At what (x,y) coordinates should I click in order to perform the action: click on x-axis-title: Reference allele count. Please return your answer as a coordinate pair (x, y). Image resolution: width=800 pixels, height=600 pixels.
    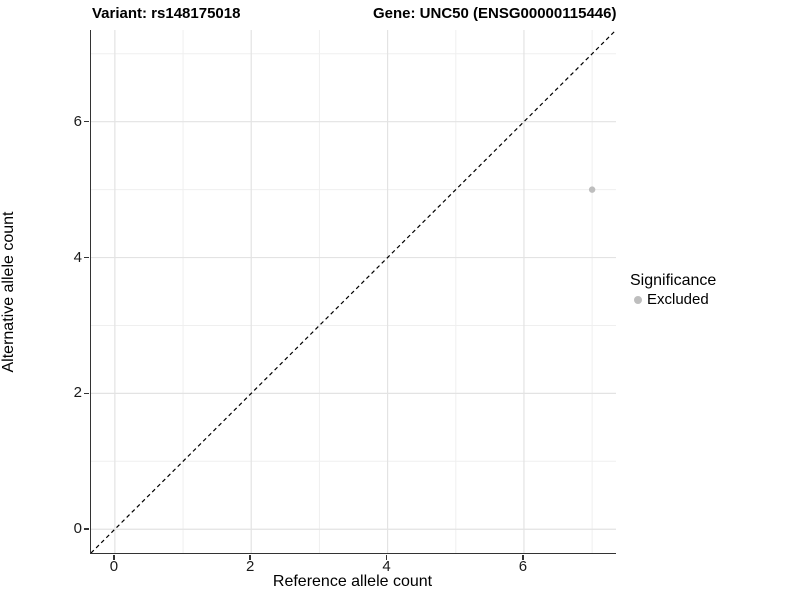
    Looking at the image, I should click on (352, 581).